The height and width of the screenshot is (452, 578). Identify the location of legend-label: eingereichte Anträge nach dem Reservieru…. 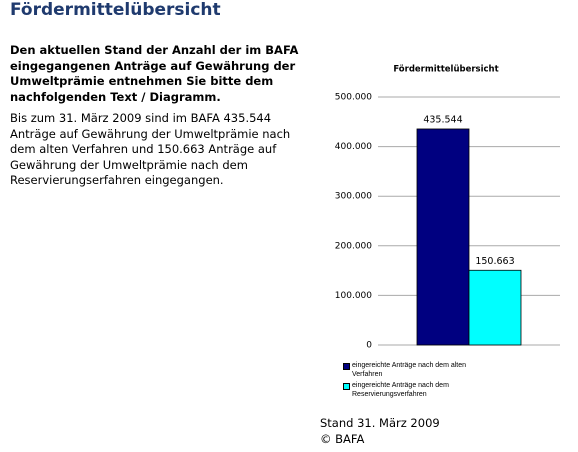
(400, 390).